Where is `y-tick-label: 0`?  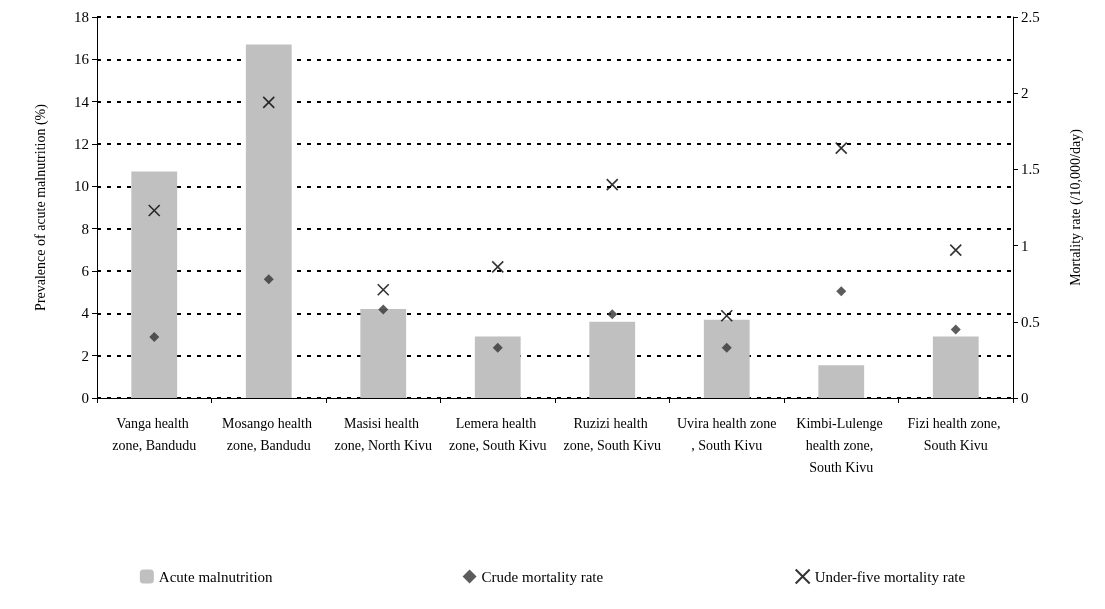 y-tick-label: 0 is located at coordinates (85, 398).